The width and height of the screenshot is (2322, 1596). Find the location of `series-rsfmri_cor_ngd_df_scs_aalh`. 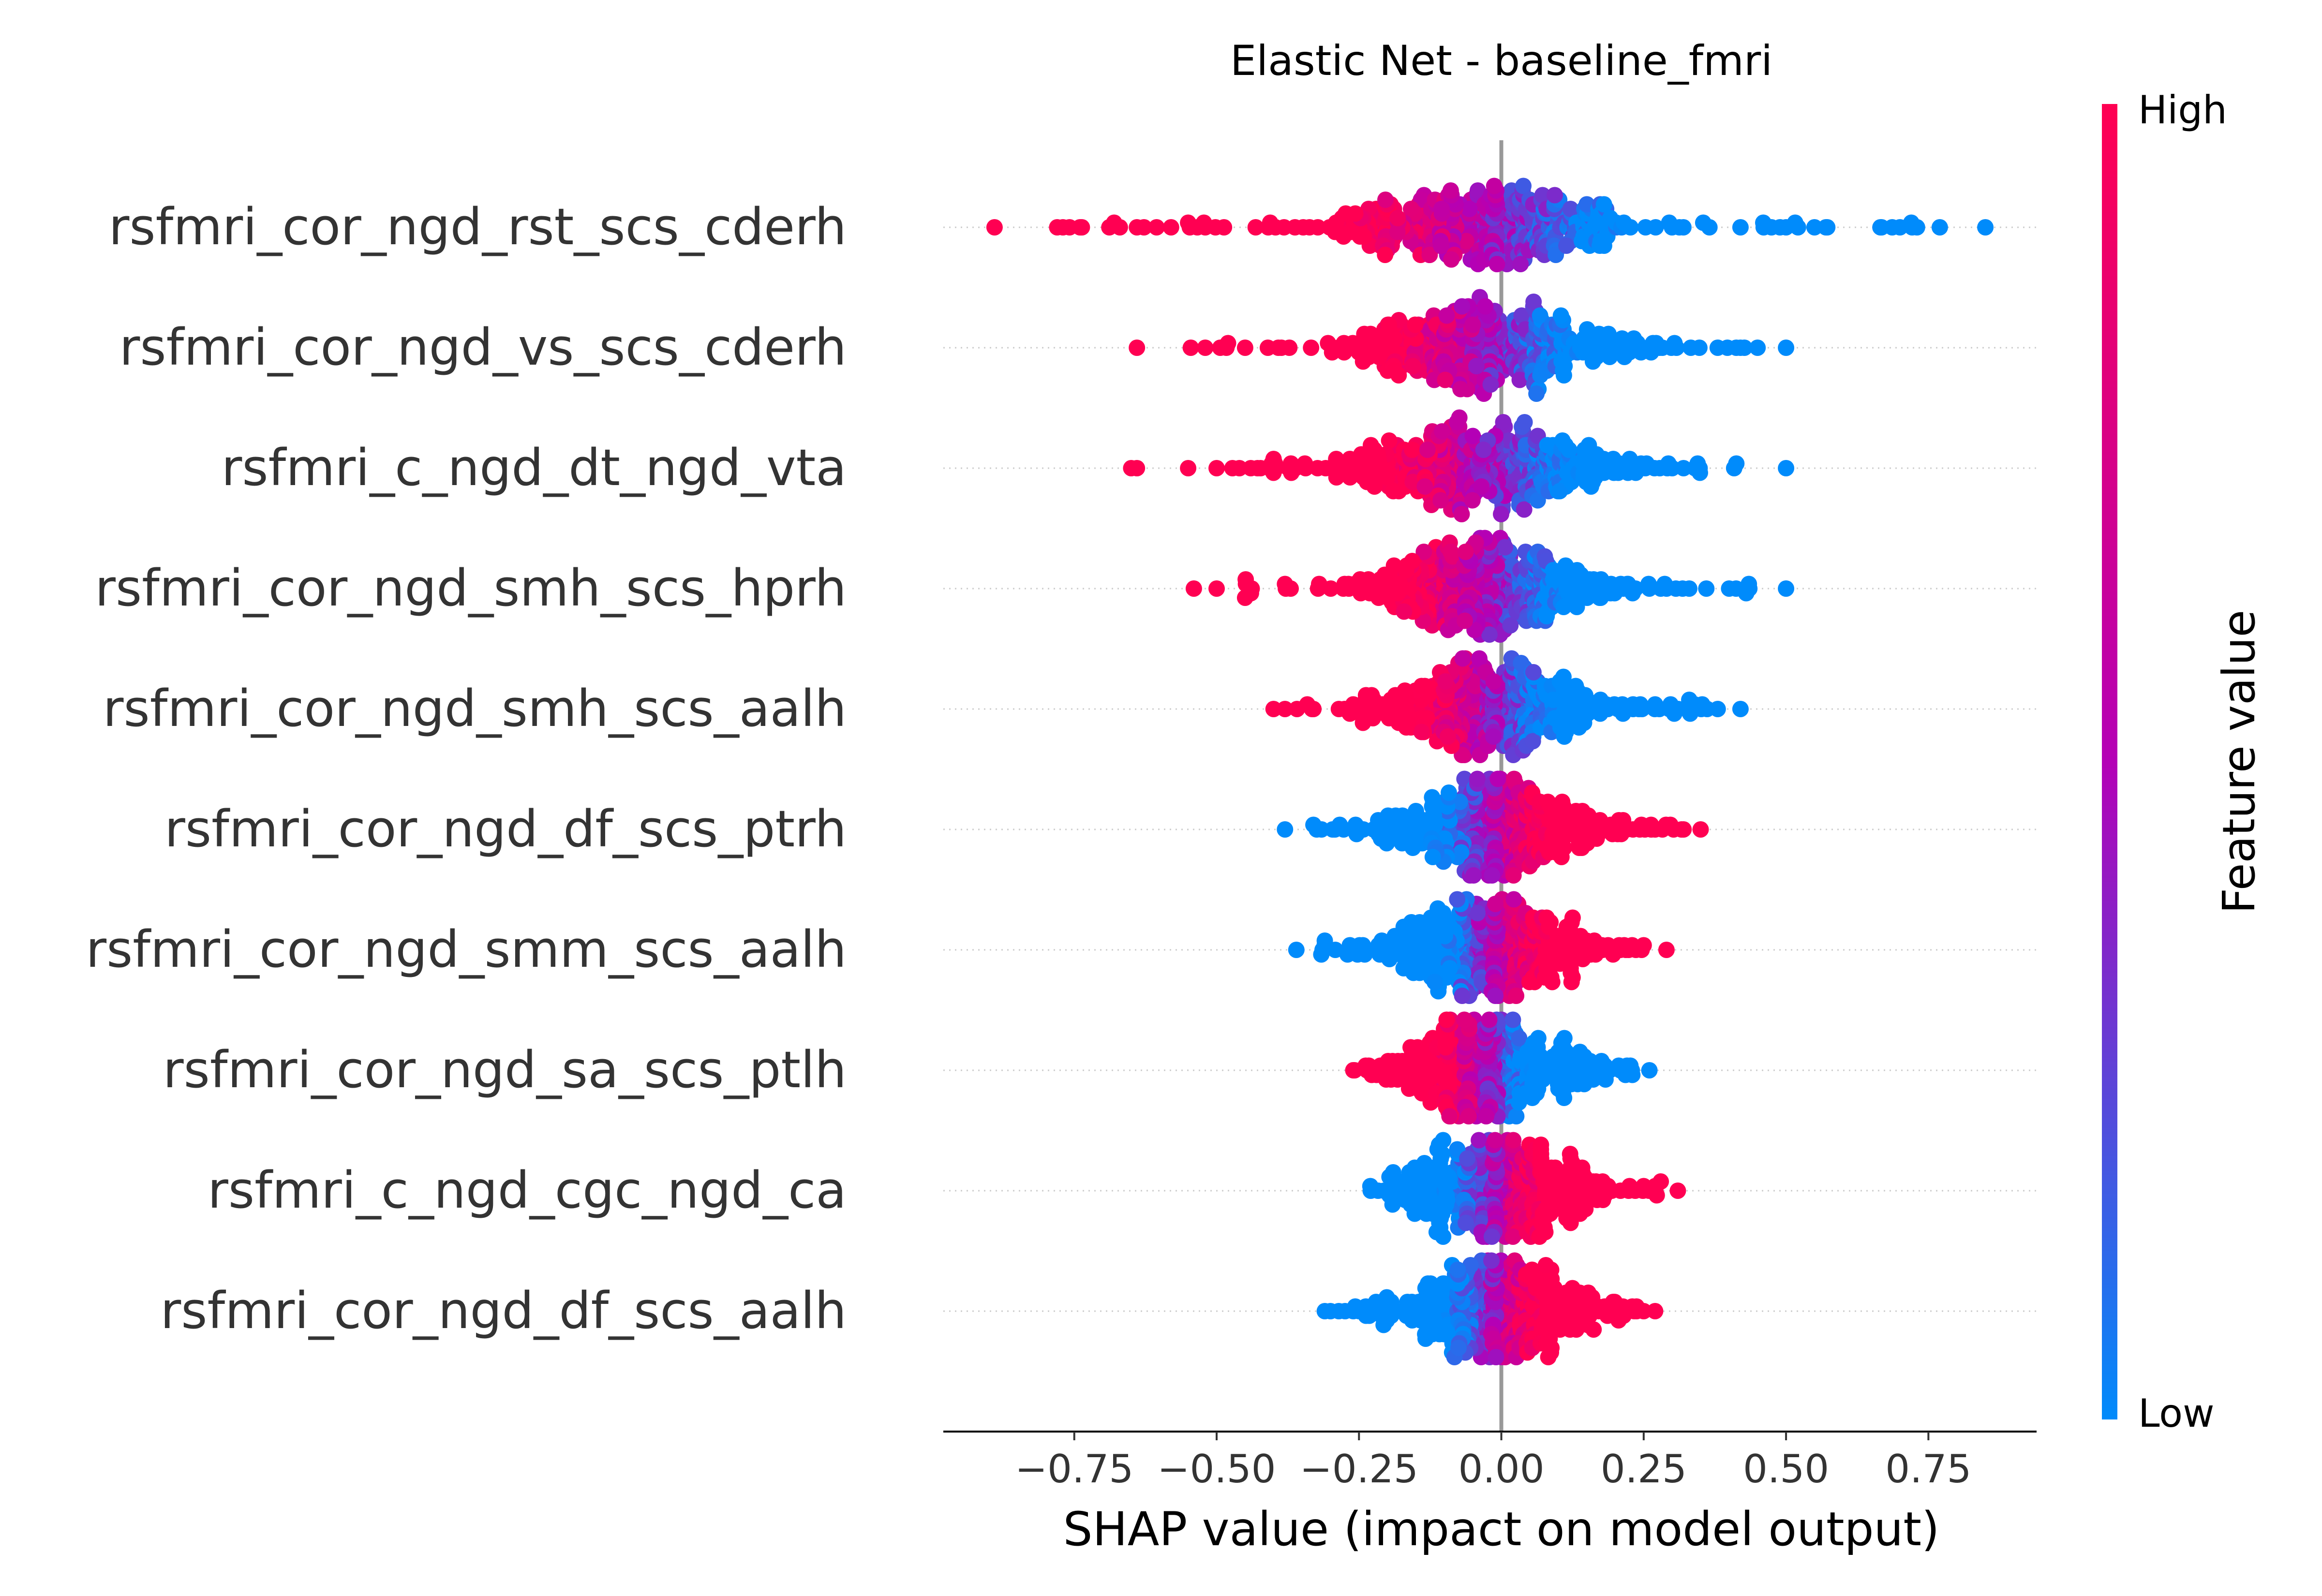

series-rsfmri_cor_ngd_df_scs_aalh is located at coordinates (1490, 1308).